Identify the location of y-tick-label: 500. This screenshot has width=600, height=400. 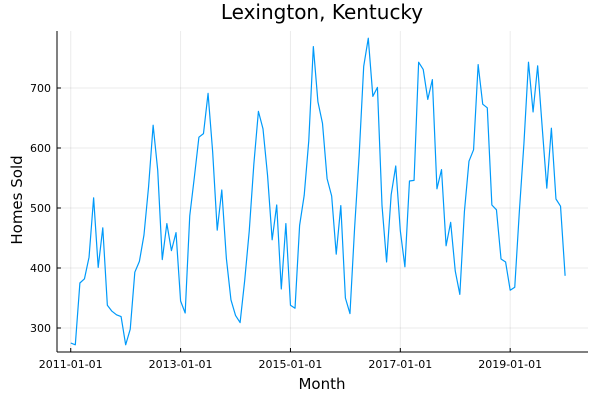
(40, 208).